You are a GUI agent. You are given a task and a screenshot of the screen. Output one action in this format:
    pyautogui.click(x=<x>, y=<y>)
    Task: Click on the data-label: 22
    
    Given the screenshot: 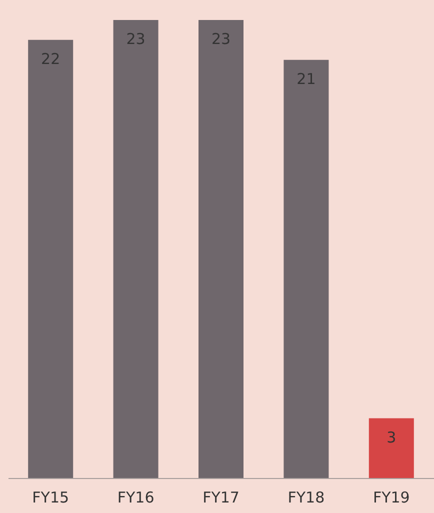 What is the action you would take?
    pyautogui.click(x=50, y=59)
    